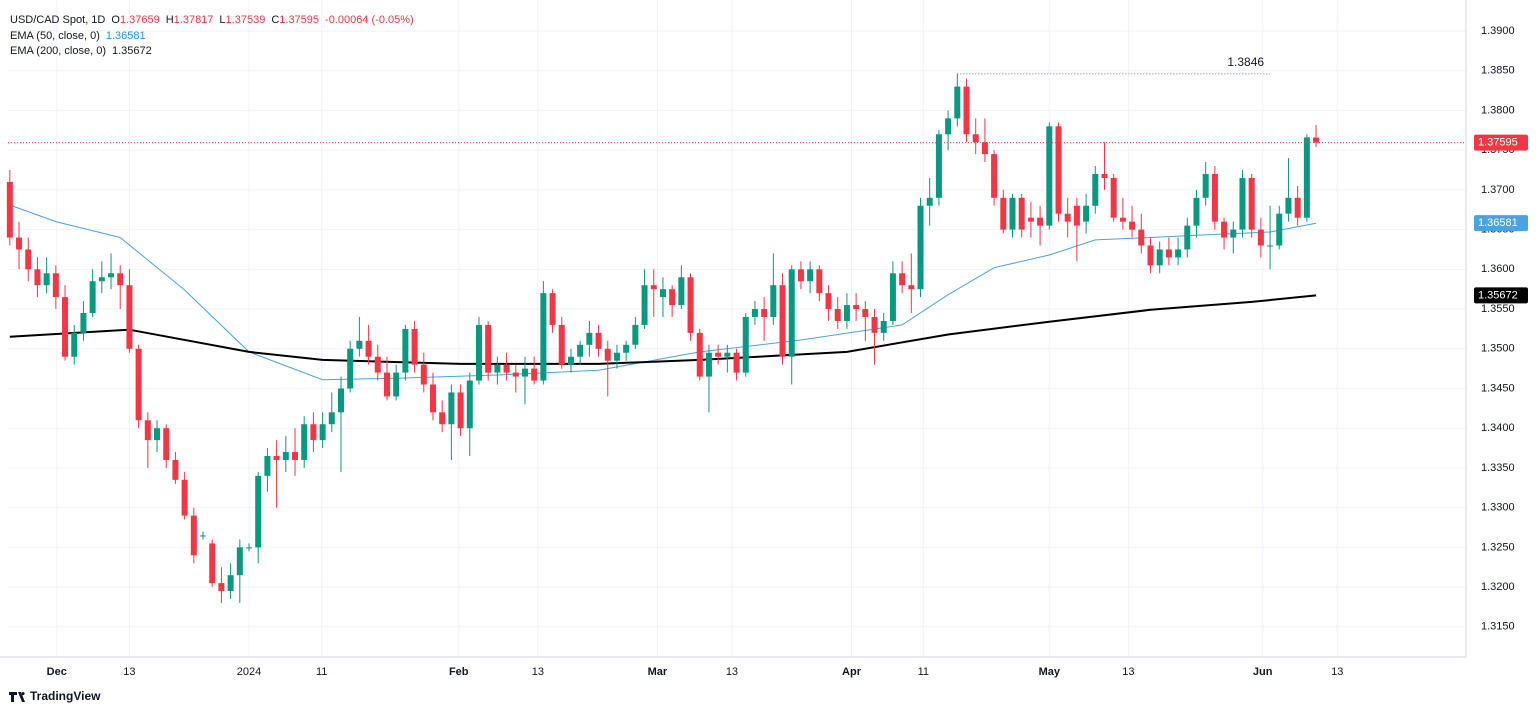 The width and height of the screenshot is (1536, 714). What do you see at coordinates (1498, 468) in the screenshot?
I see `y-tick-label: 1.3350` at bounding box center [1498, 468].